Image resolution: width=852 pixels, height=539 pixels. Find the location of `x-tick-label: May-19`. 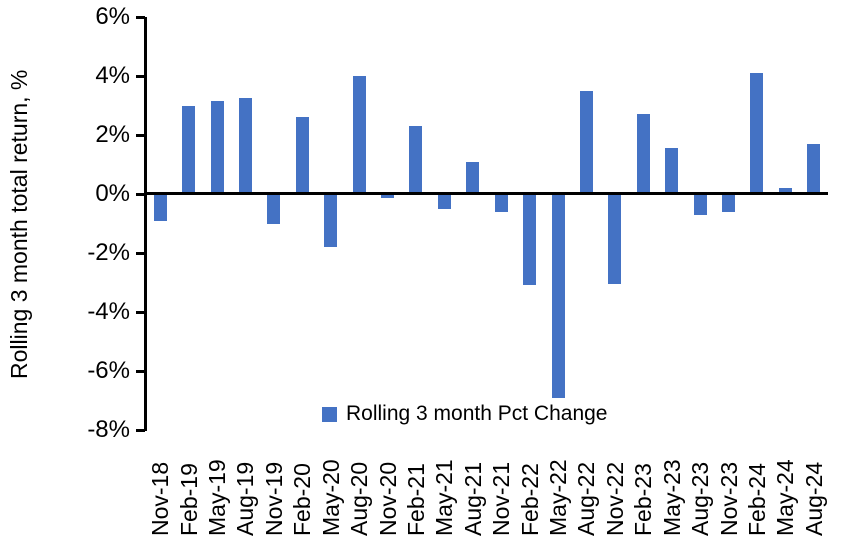

x-tick-label: May-19 is located at coordinates (217, 497).